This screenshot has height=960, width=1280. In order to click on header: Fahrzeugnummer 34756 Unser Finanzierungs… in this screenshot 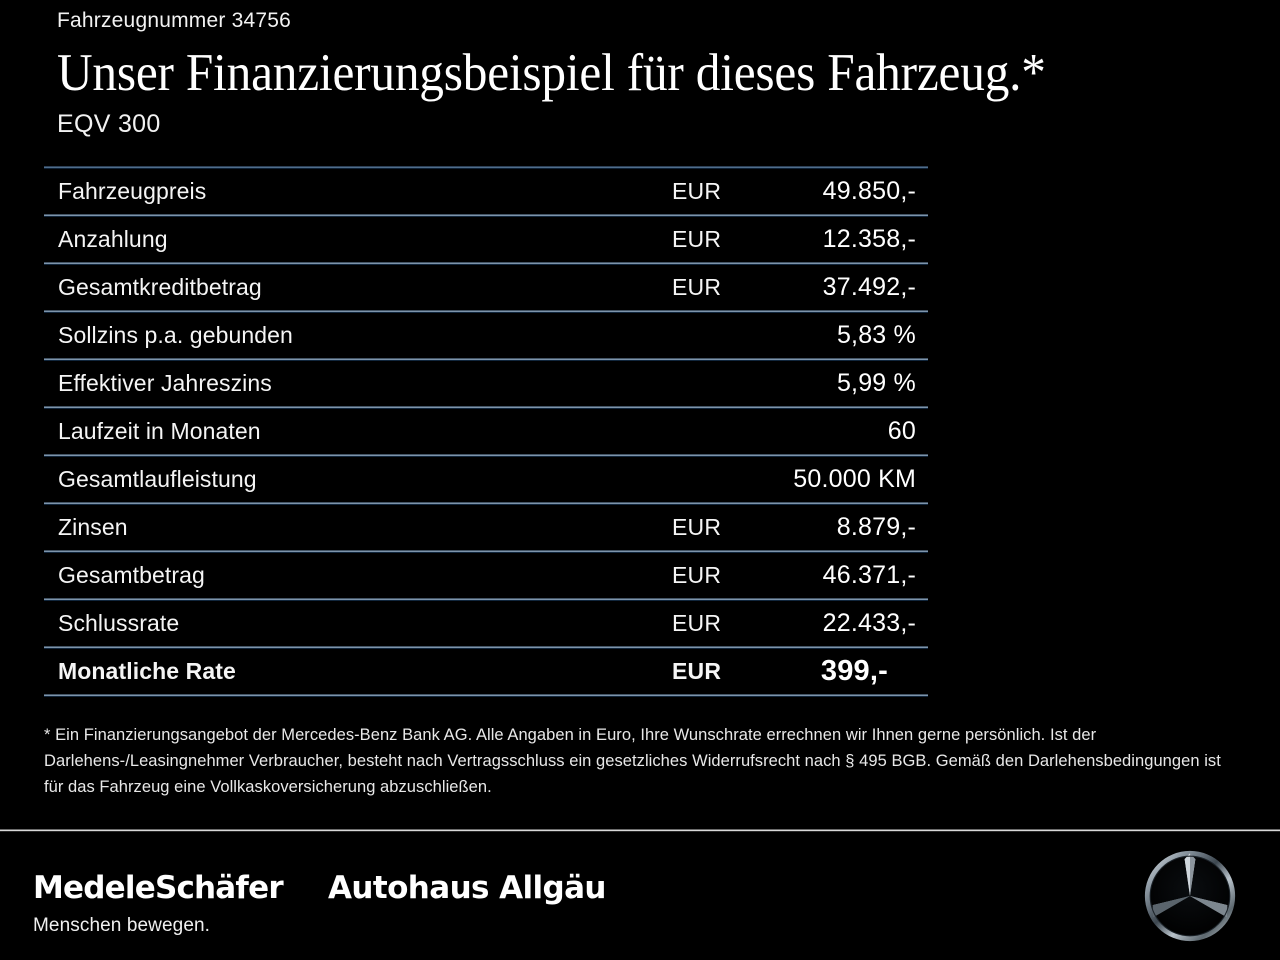, I will do `click(648, 73)`.